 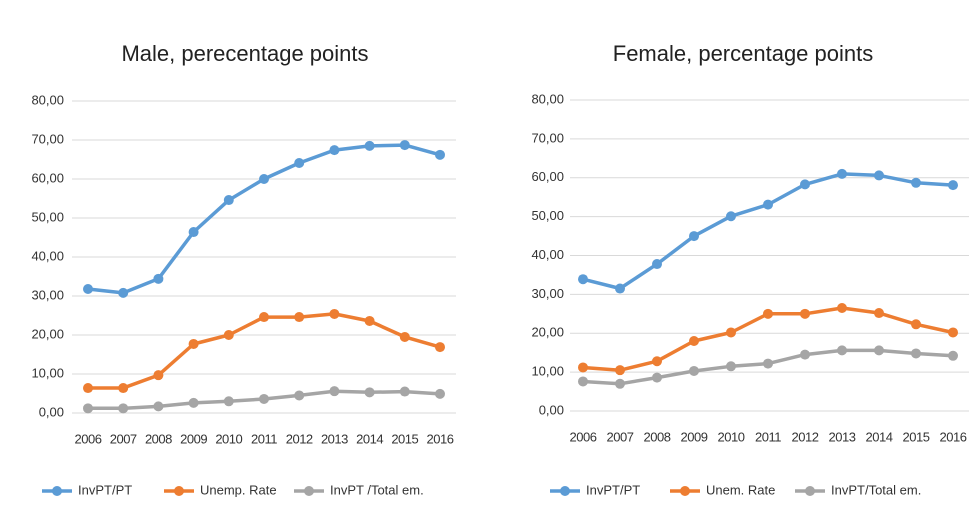 What do you see at coordinates (620, 436) in the screenshot?
I see `x-tick-label: 2007` at bounding box center [620, 436].